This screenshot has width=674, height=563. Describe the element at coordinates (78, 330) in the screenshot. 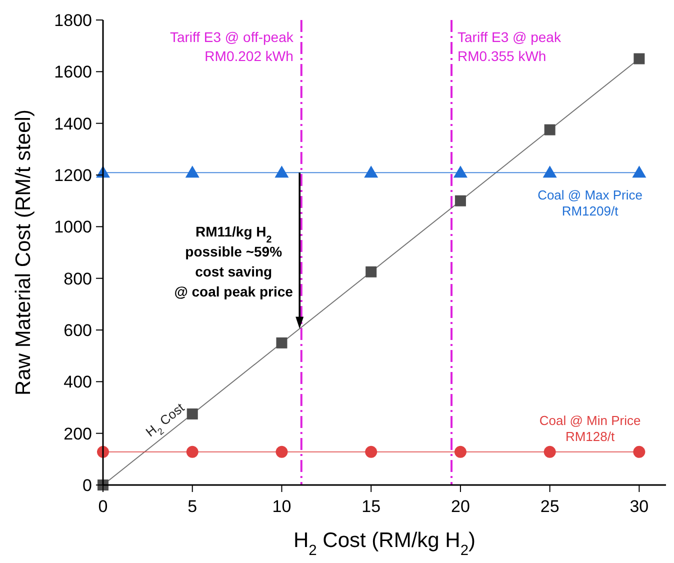

I see `y-tick-label: 600` at that location.